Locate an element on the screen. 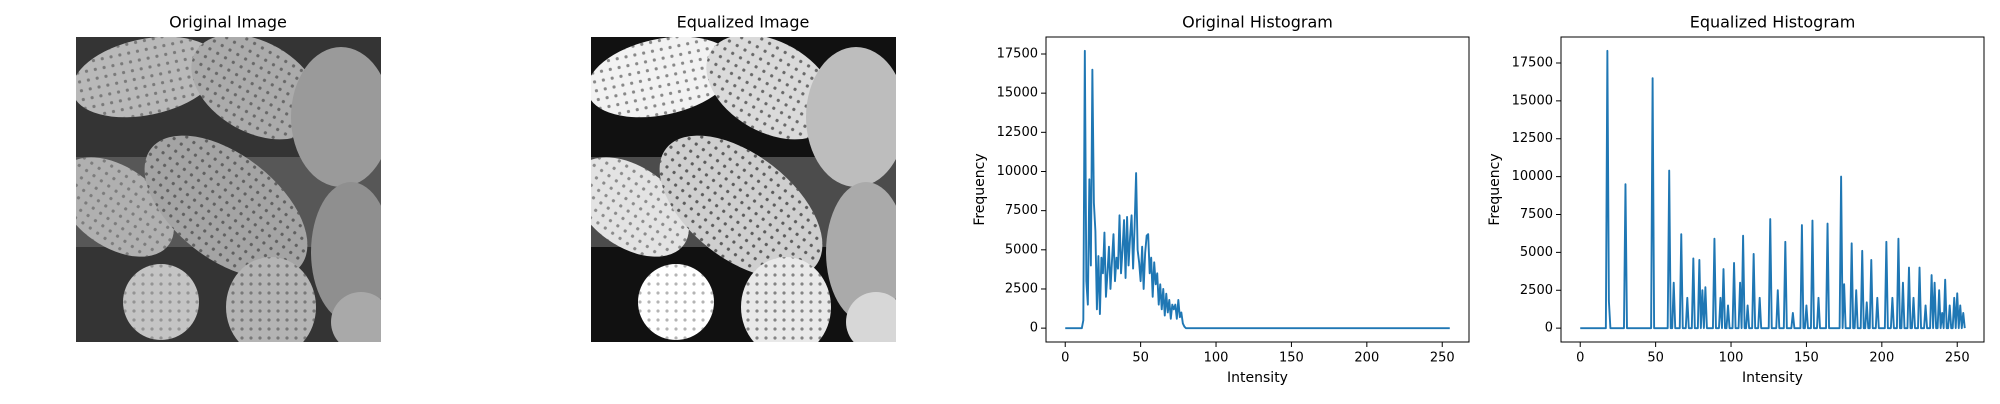 The image size is (2000, 404). image-panel: Equalized Image is located at coordinates (743, 177).